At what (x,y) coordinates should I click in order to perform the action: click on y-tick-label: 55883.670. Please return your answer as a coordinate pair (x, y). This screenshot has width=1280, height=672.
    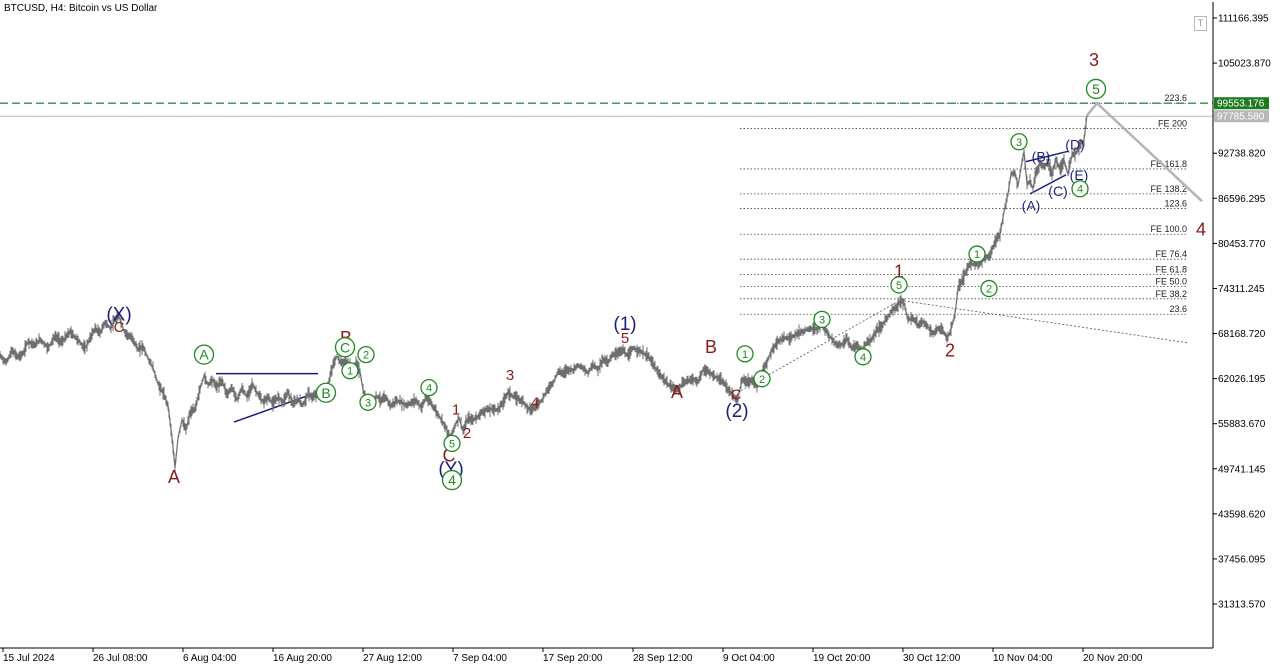
    Looking at the image, I should click on (1242, 424).